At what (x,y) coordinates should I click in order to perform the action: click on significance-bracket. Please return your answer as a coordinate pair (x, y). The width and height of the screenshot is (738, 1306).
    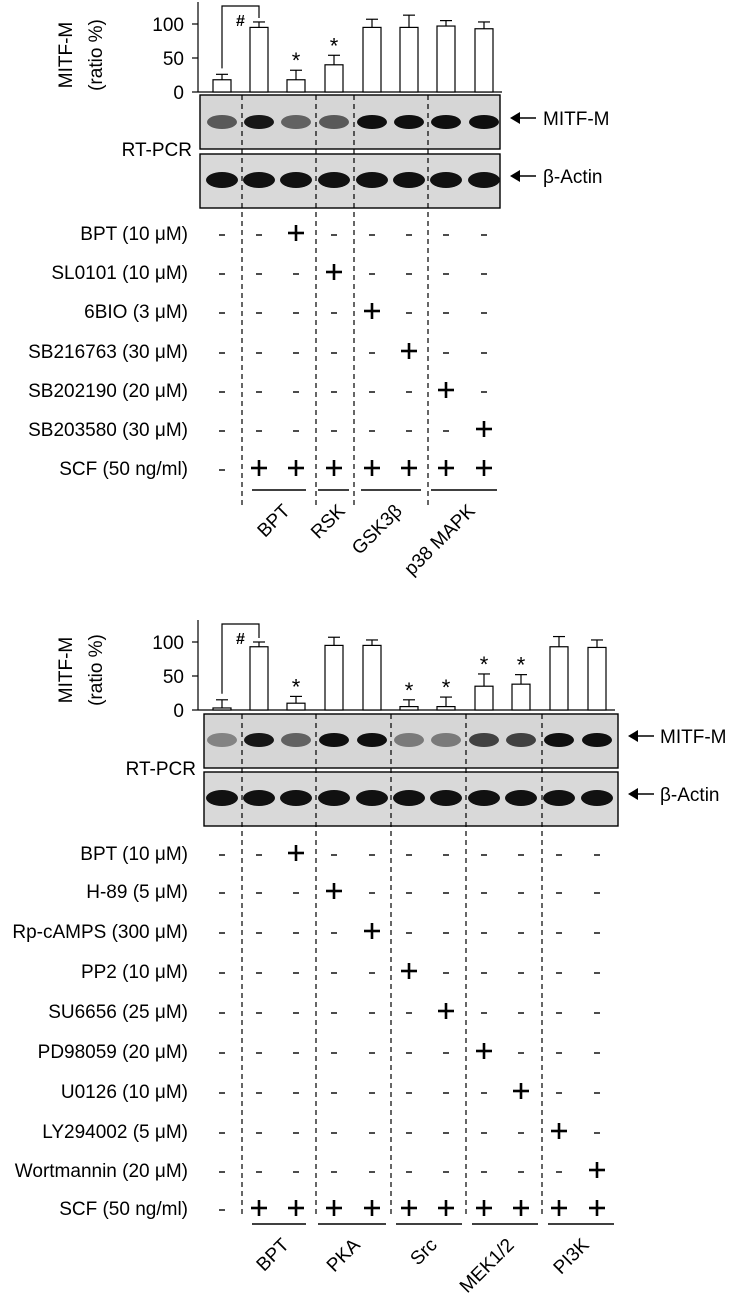
    Looking at the image, I should click on (240, 658).